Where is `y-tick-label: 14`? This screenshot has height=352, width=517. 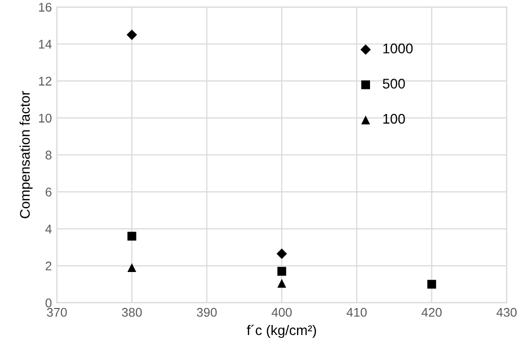 y-tick-label: 14 is located at coordinates (45, 44).